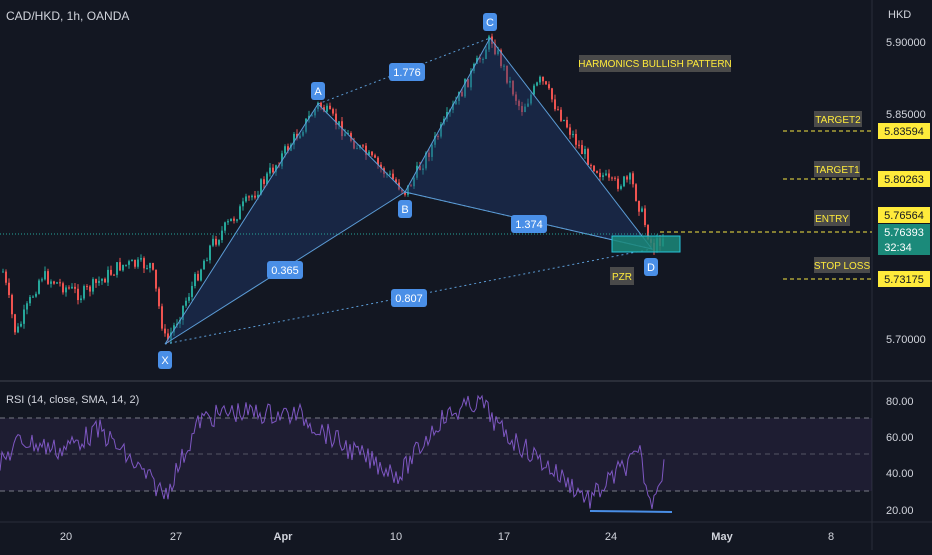  I want to click on point-label-d: D, so click(651, 267).